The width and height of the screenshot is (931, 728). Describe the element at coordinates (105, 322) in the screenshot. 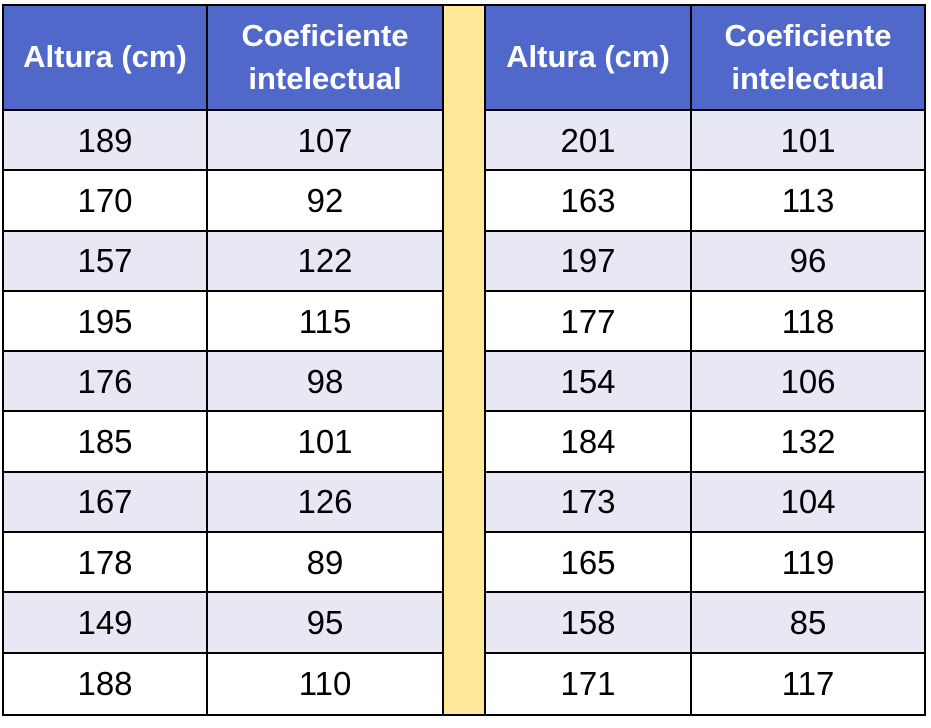

I see `cell-height: 195` at that location.